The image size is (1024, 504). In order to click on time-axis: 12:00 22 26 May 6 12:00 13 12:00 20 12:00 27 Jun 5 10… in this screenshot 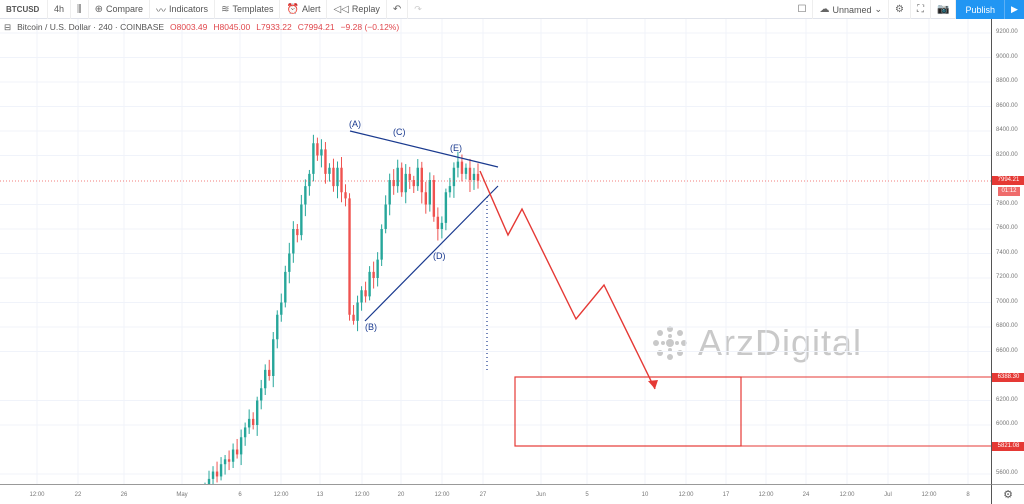, I will do `click(495, 494)`.